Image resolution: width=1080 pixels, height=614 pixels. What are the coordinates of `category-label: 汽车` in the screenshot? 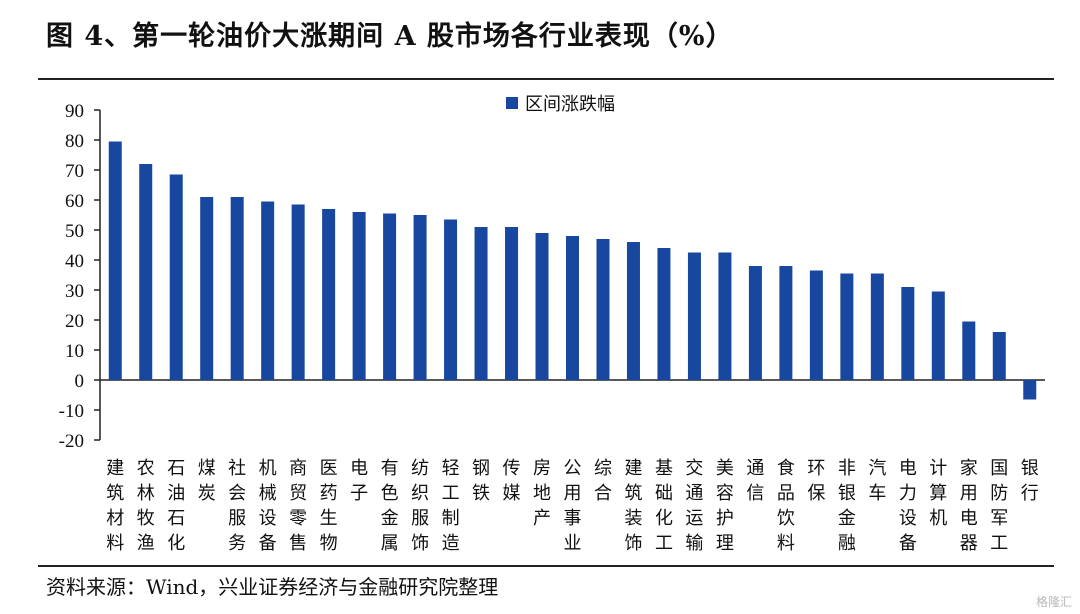 It's located at (877, 481).